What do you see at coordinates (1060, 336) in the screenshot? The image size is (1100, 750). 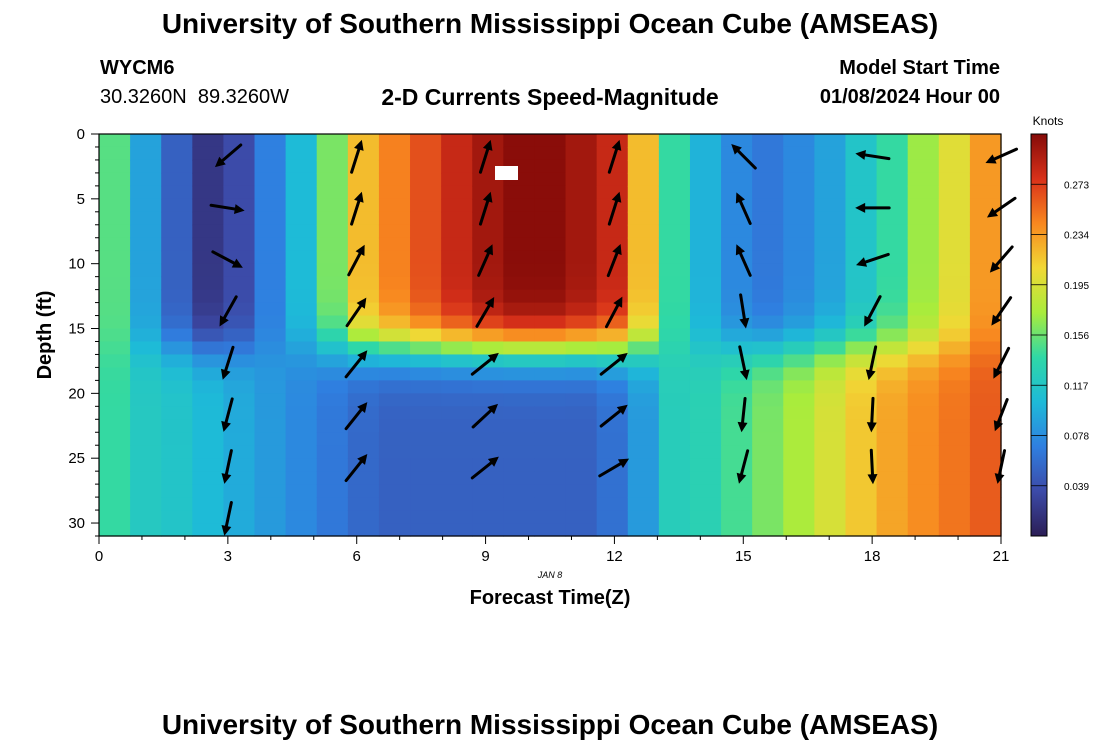 I see `colorbar-ticks: 0.039 0.078 0.117 0.156 0.195 0.234 0.273` at bounding box center [1060, 336].